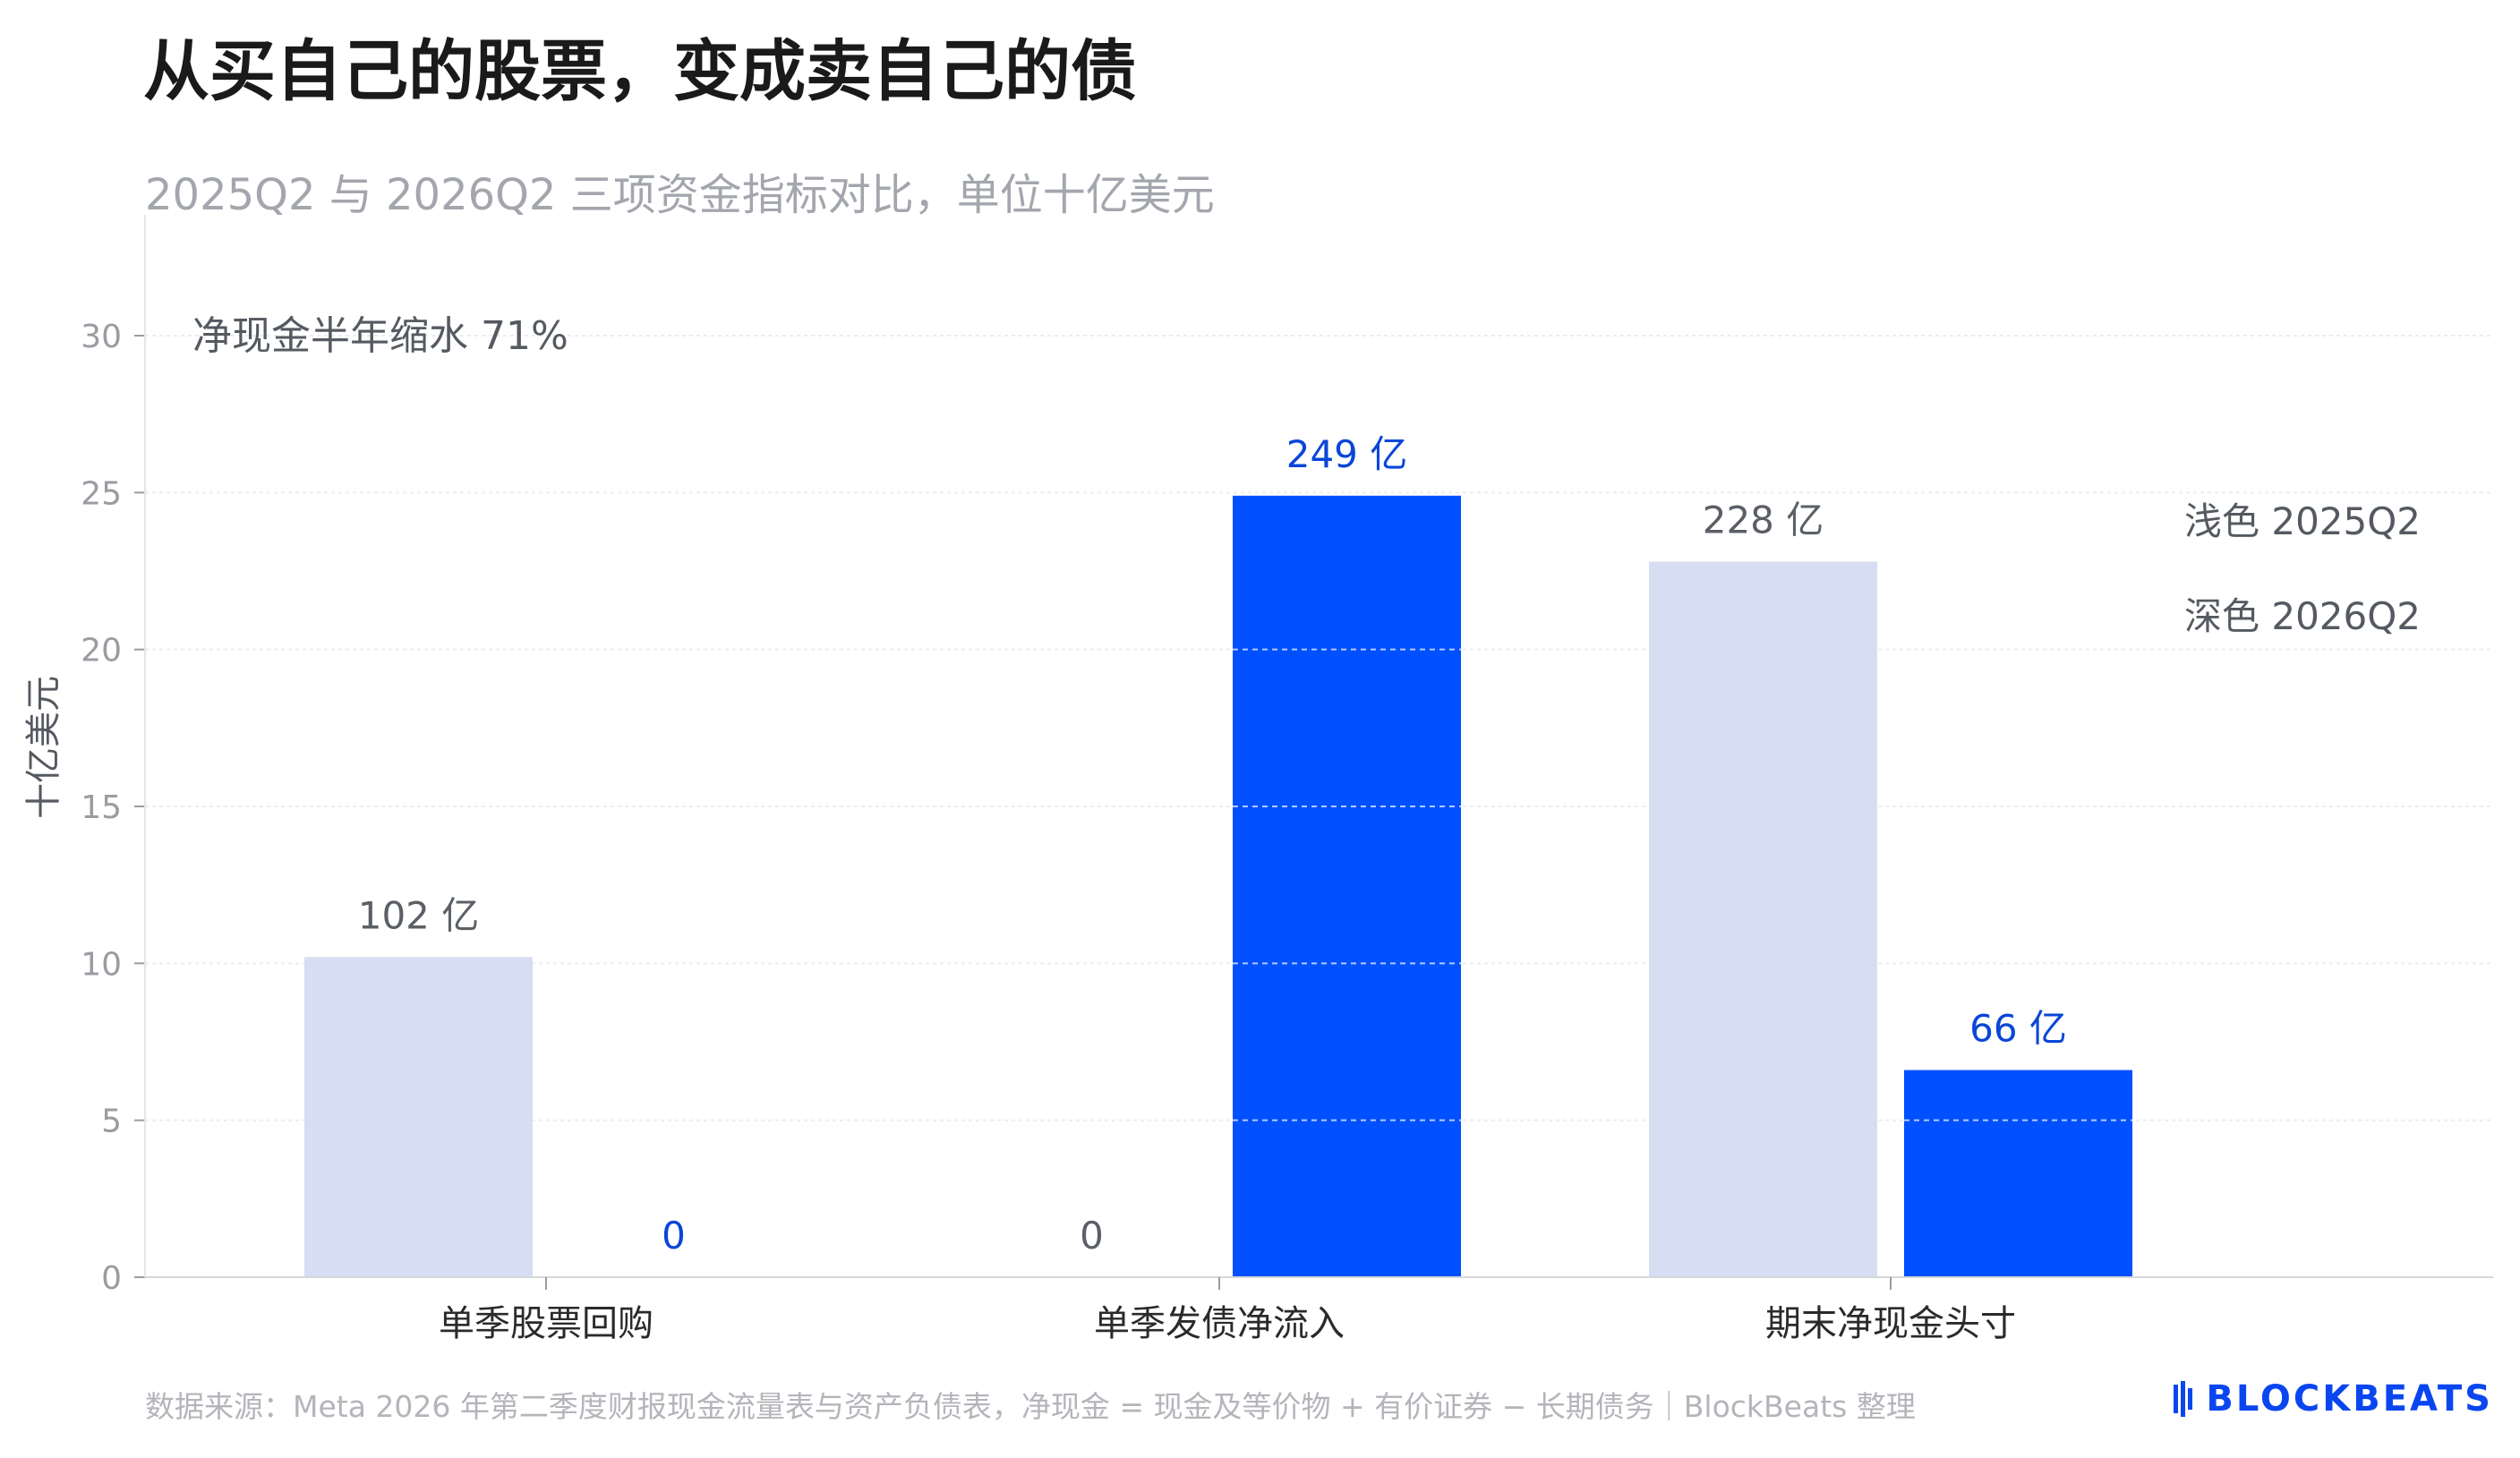 The width and height of the screenshot is (2520, 1458). What do you see at coordinates (380, 336) in the screenshot?
I see `net-cash-annotation: 净现金半年缩水 71%` at bounding box center [380, 336].